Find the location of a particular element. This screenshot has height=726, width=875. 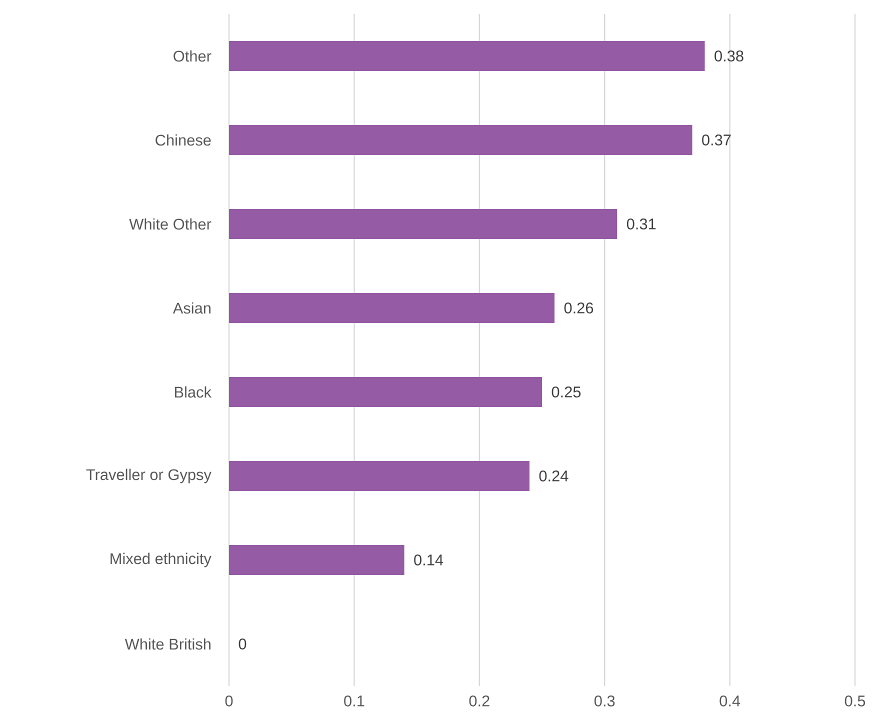

y-tick-label: White Other is located at coordinates (170, 224).